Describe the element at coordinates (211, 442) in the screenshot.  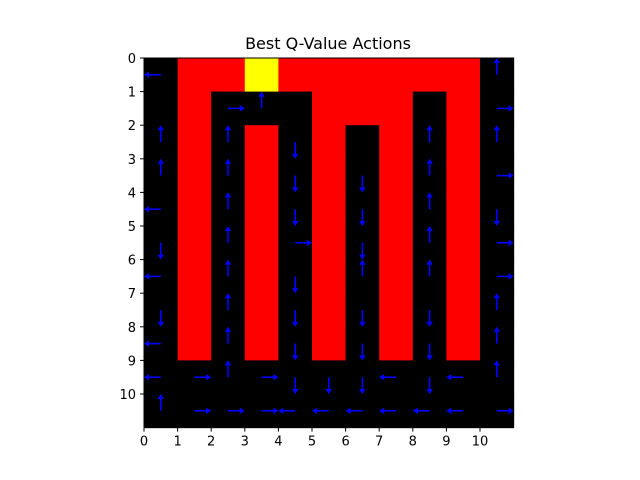
I see `x-tick-label: 2` at that location.